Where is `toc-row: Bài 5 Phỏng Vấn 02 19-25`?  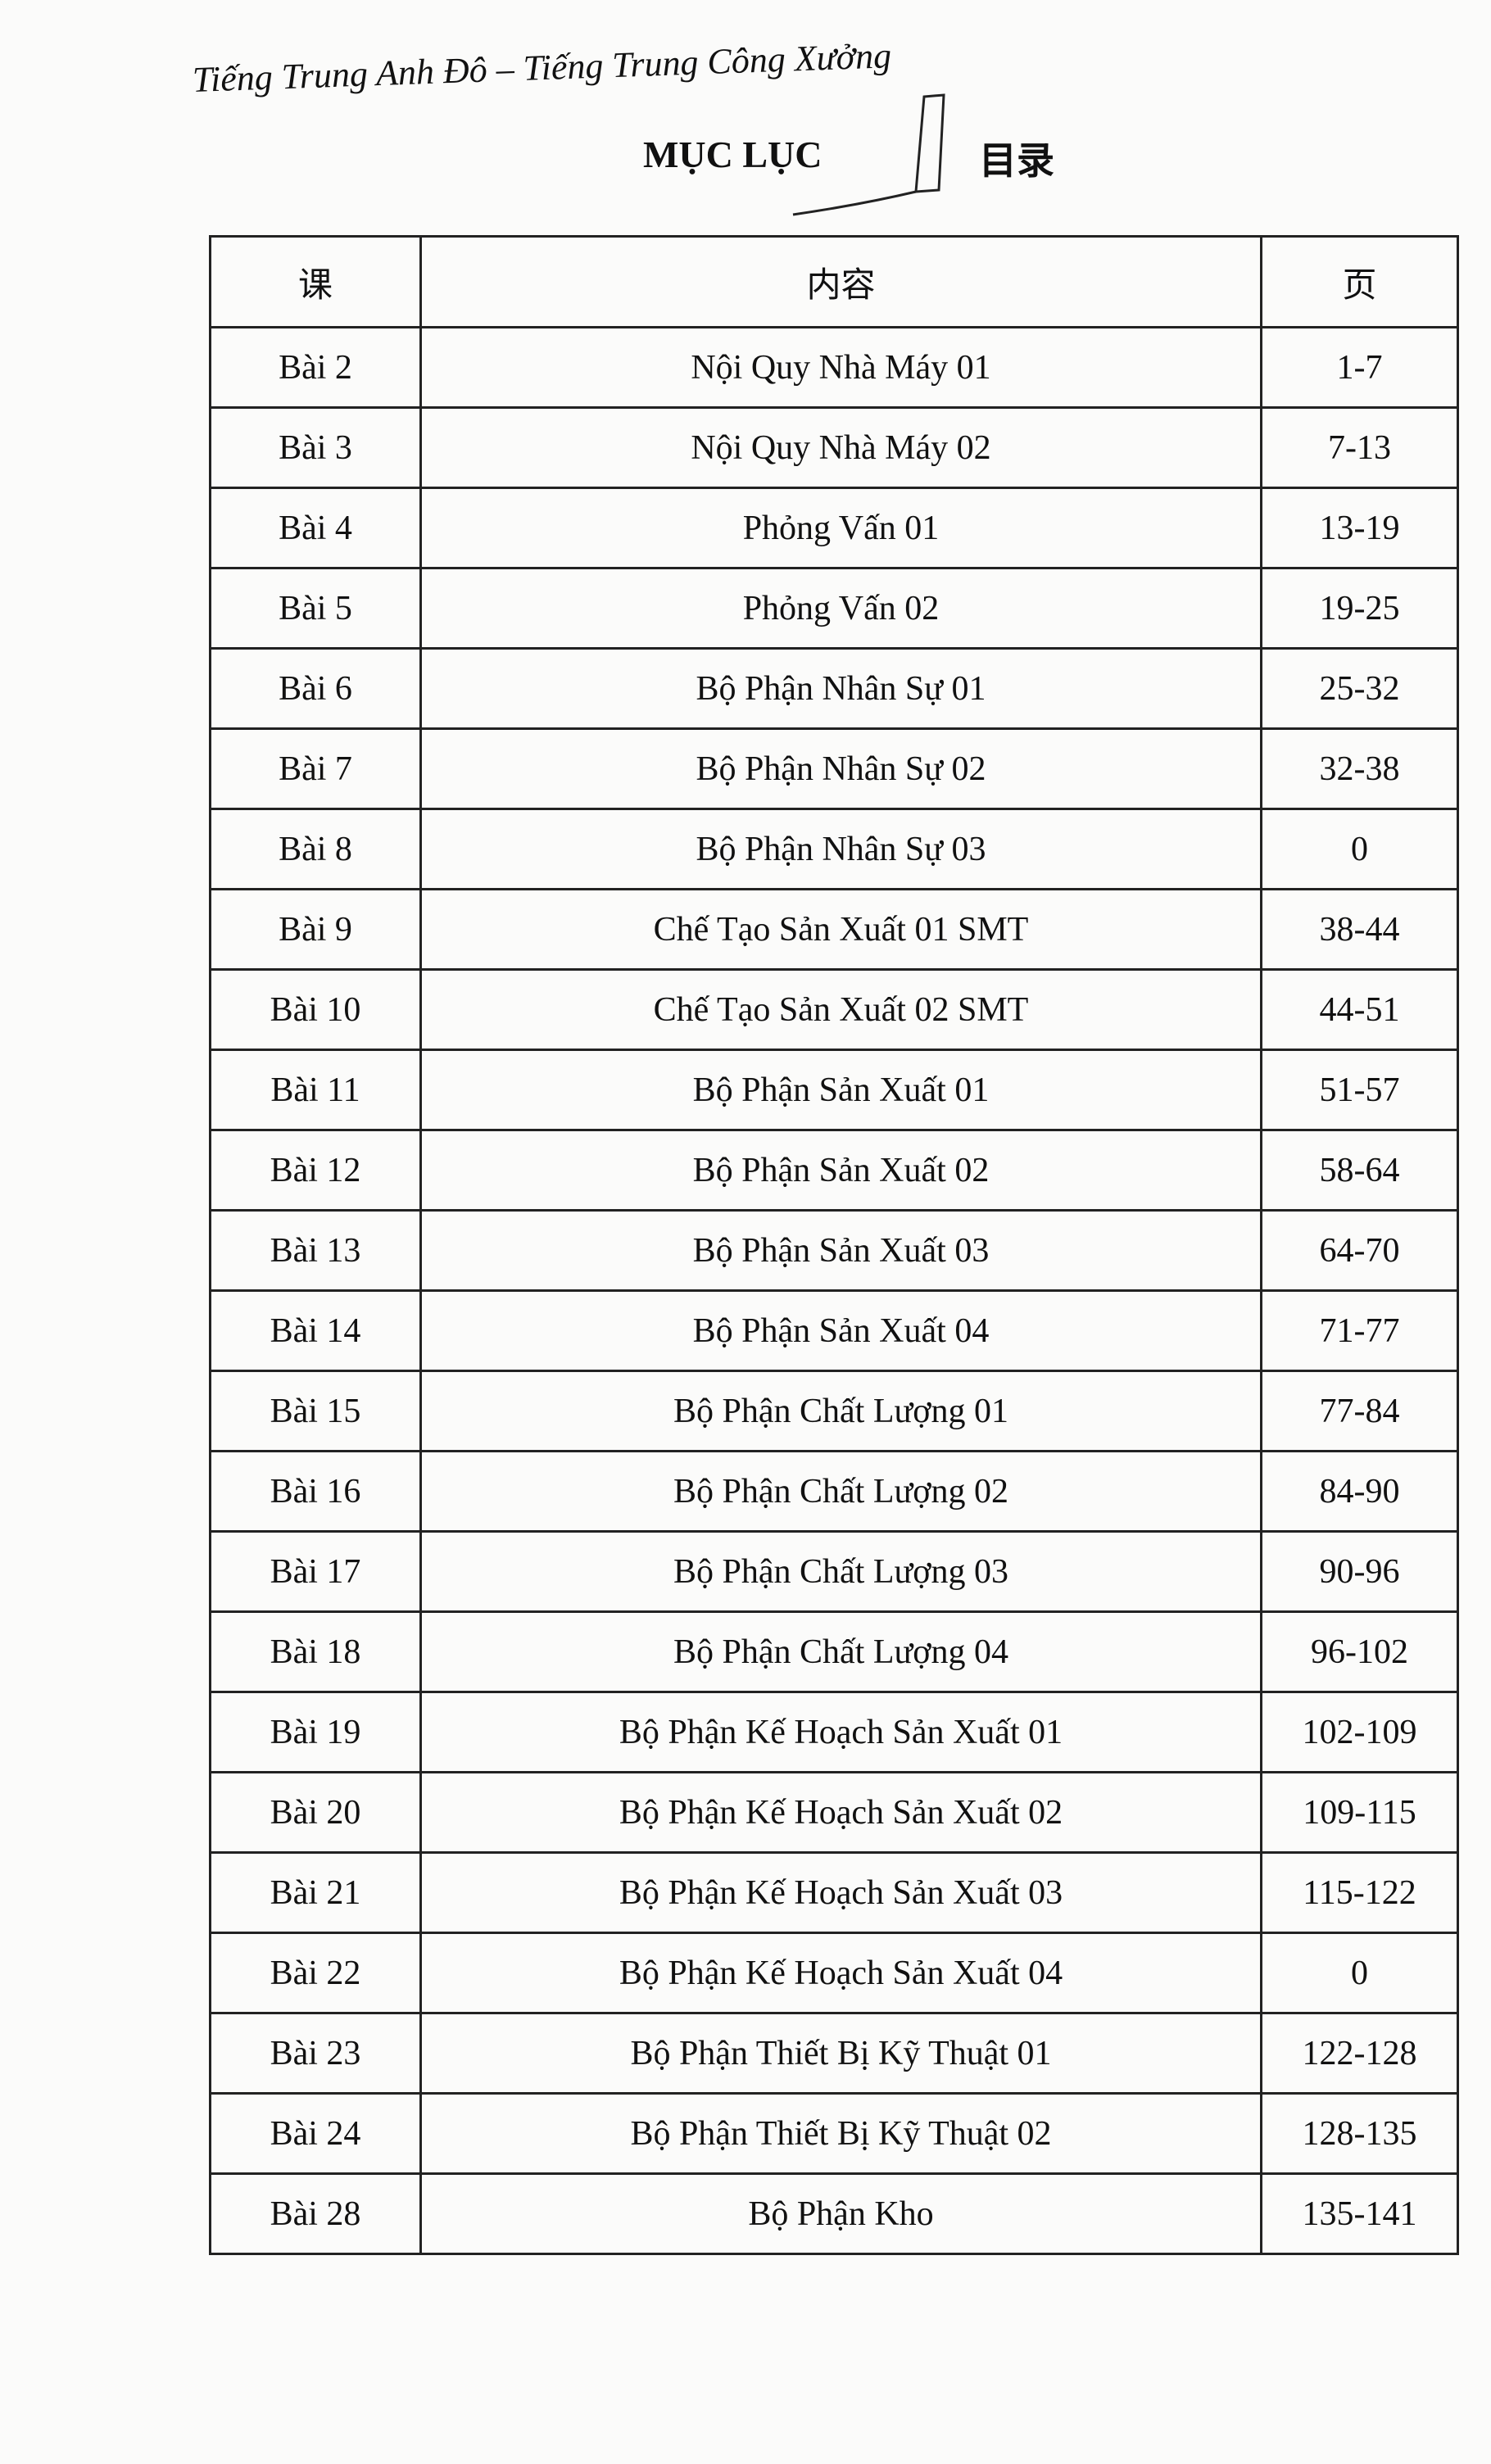
toc-row: Bài 5 Phỏng Vấn 02 19-25 is located at coordinates (834, 608).